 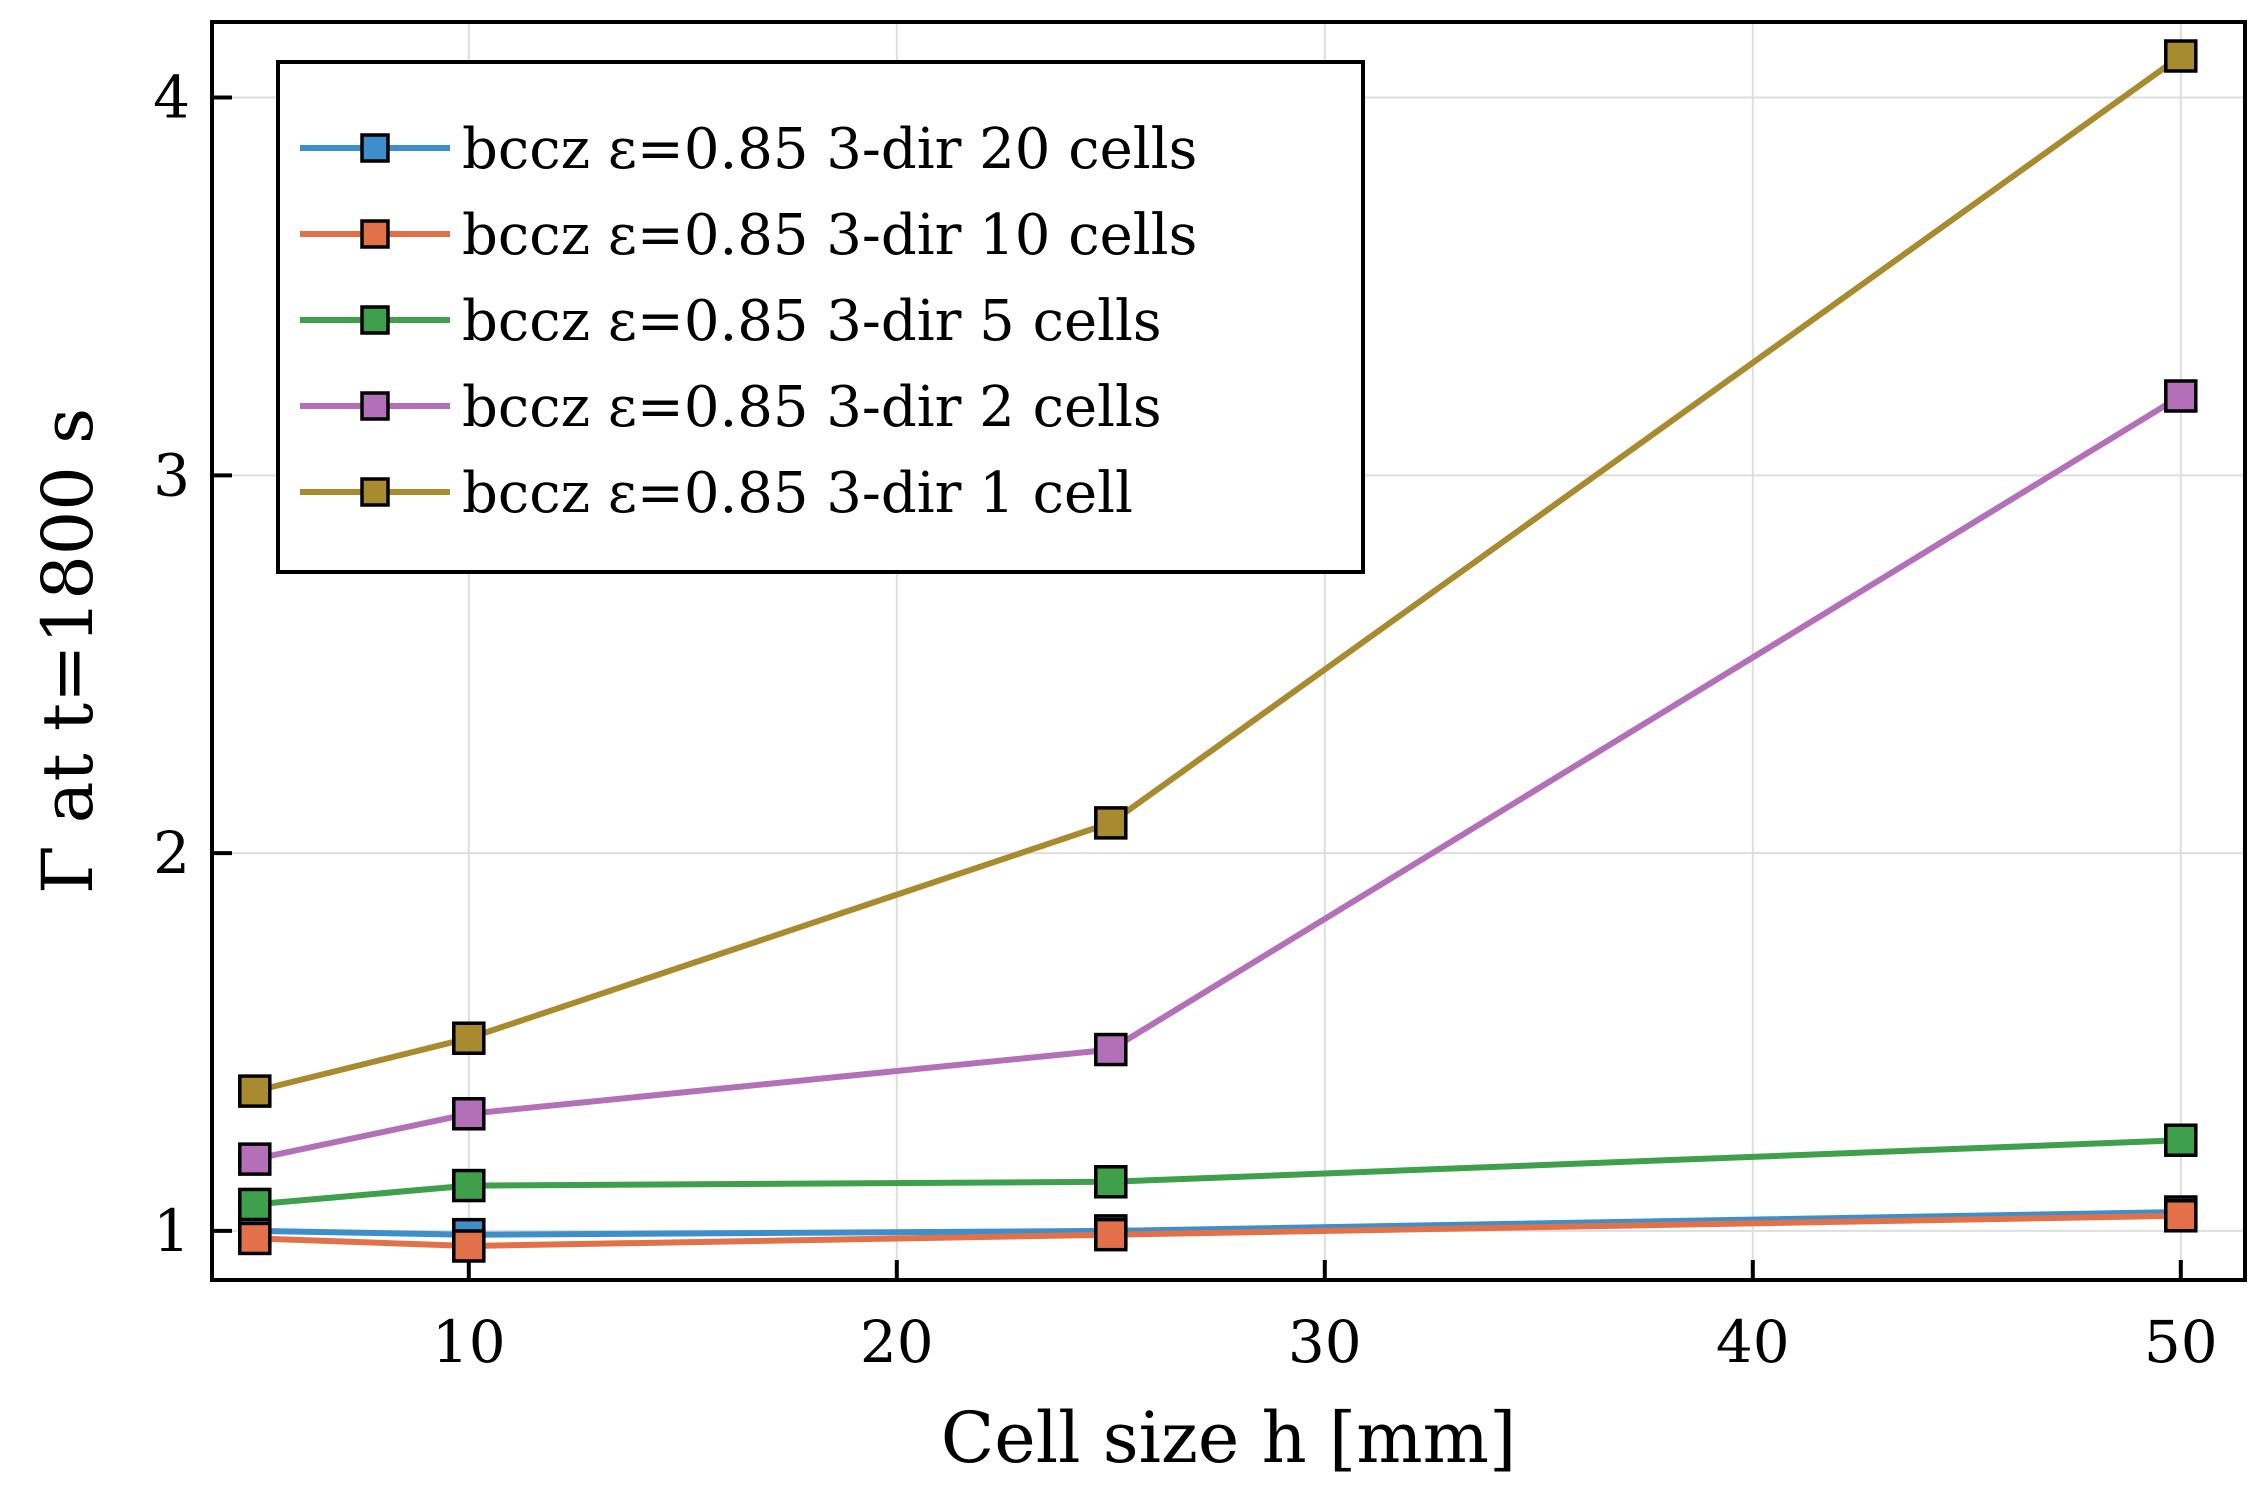 I want to click on y-tick-label: 2, so click(x=171, y=853).